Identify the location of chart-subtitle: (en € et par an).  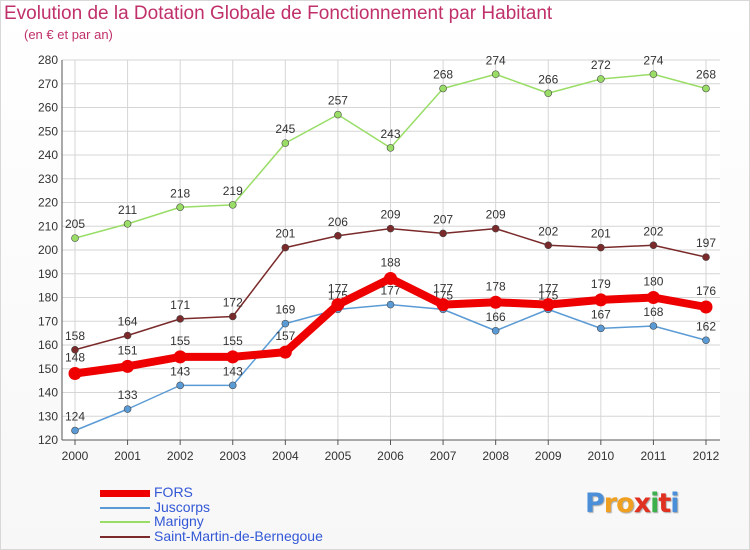
(68, 34).